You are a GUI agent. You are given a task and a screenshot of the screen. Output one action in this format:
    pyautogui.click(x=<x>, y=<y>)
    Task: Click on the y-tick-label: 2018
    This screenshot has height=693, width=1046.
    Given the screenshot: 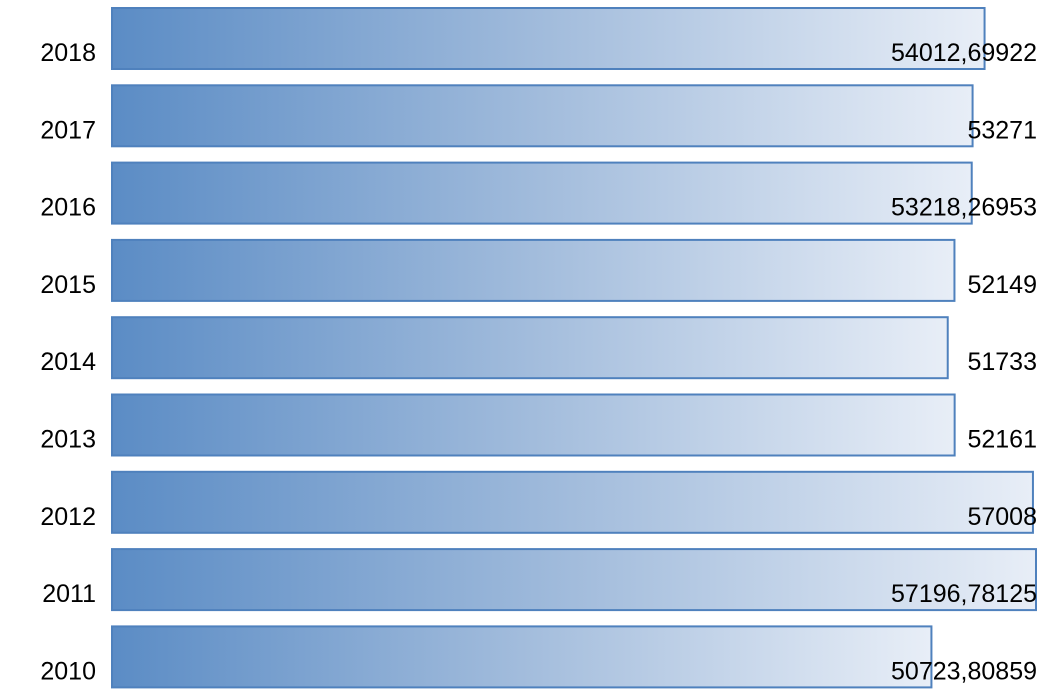 What is the action you would take?
    pyautogui.click(x=68, y=53)
    